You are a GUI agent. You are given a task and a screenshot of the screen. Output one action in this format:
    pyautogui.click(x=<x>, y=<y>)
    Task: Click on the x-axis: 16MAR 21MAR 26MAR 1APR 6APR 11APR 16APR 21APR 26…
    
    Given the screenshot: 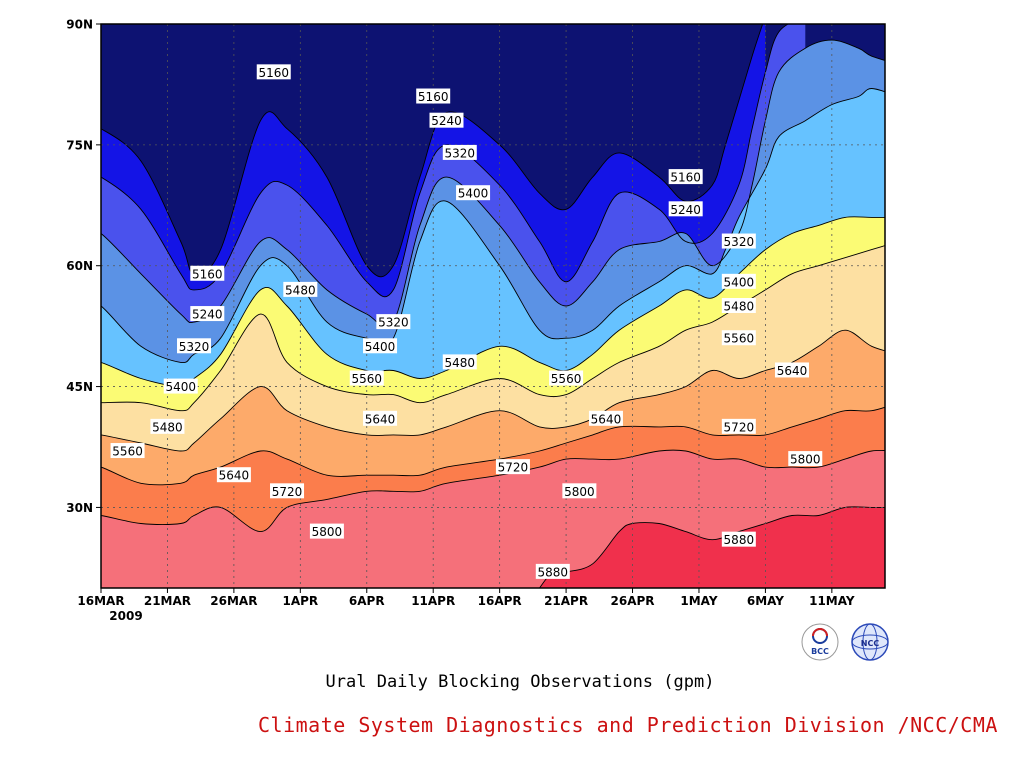 What is the action you would take?
    pyautogui.click(x=466, y=598)
    